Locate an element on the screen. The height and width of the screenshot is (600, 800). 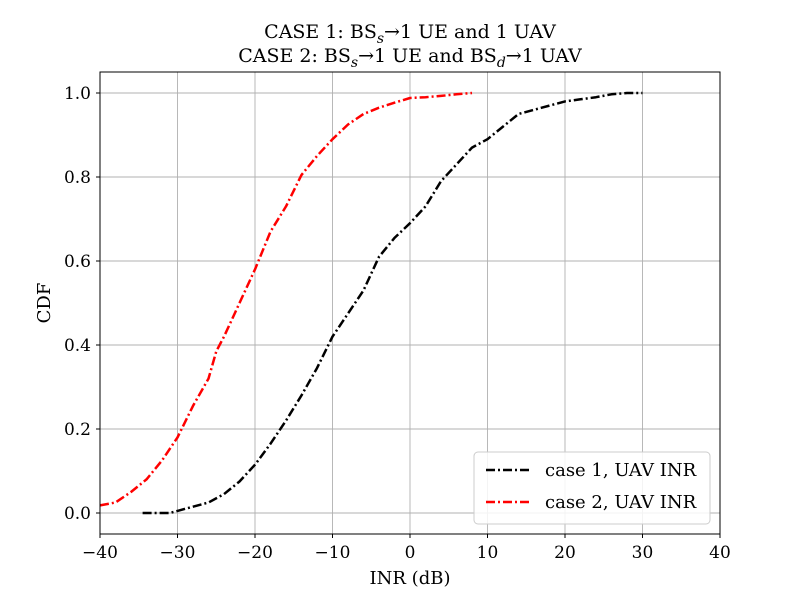
x-tick-label: −20 is located at coordinates (255, 553).